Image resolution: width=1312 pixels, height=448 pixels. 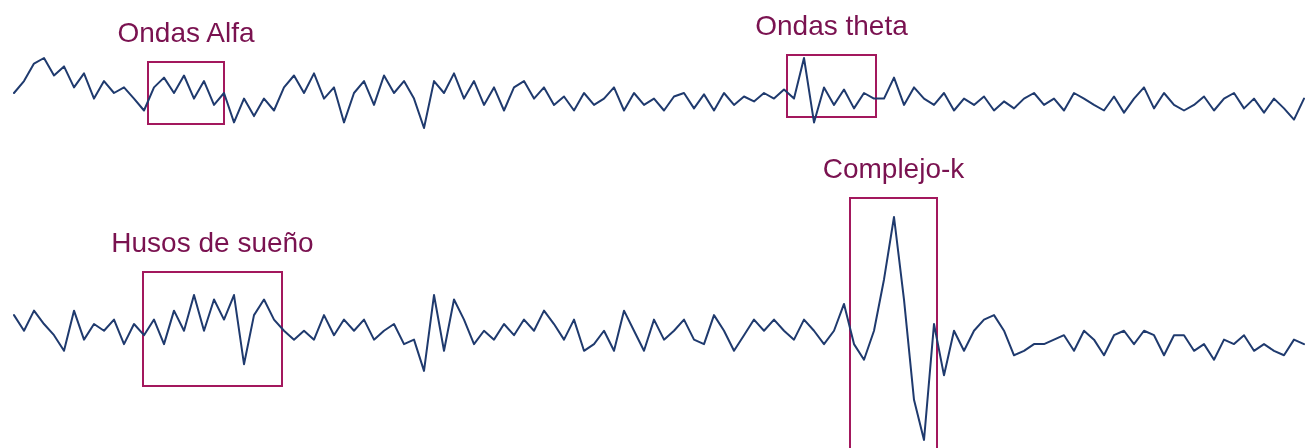 What do you see at coordinates (186, 32) in the screenshot?
I see `text: Ondas Alfa` at bounding box center [186, 32].